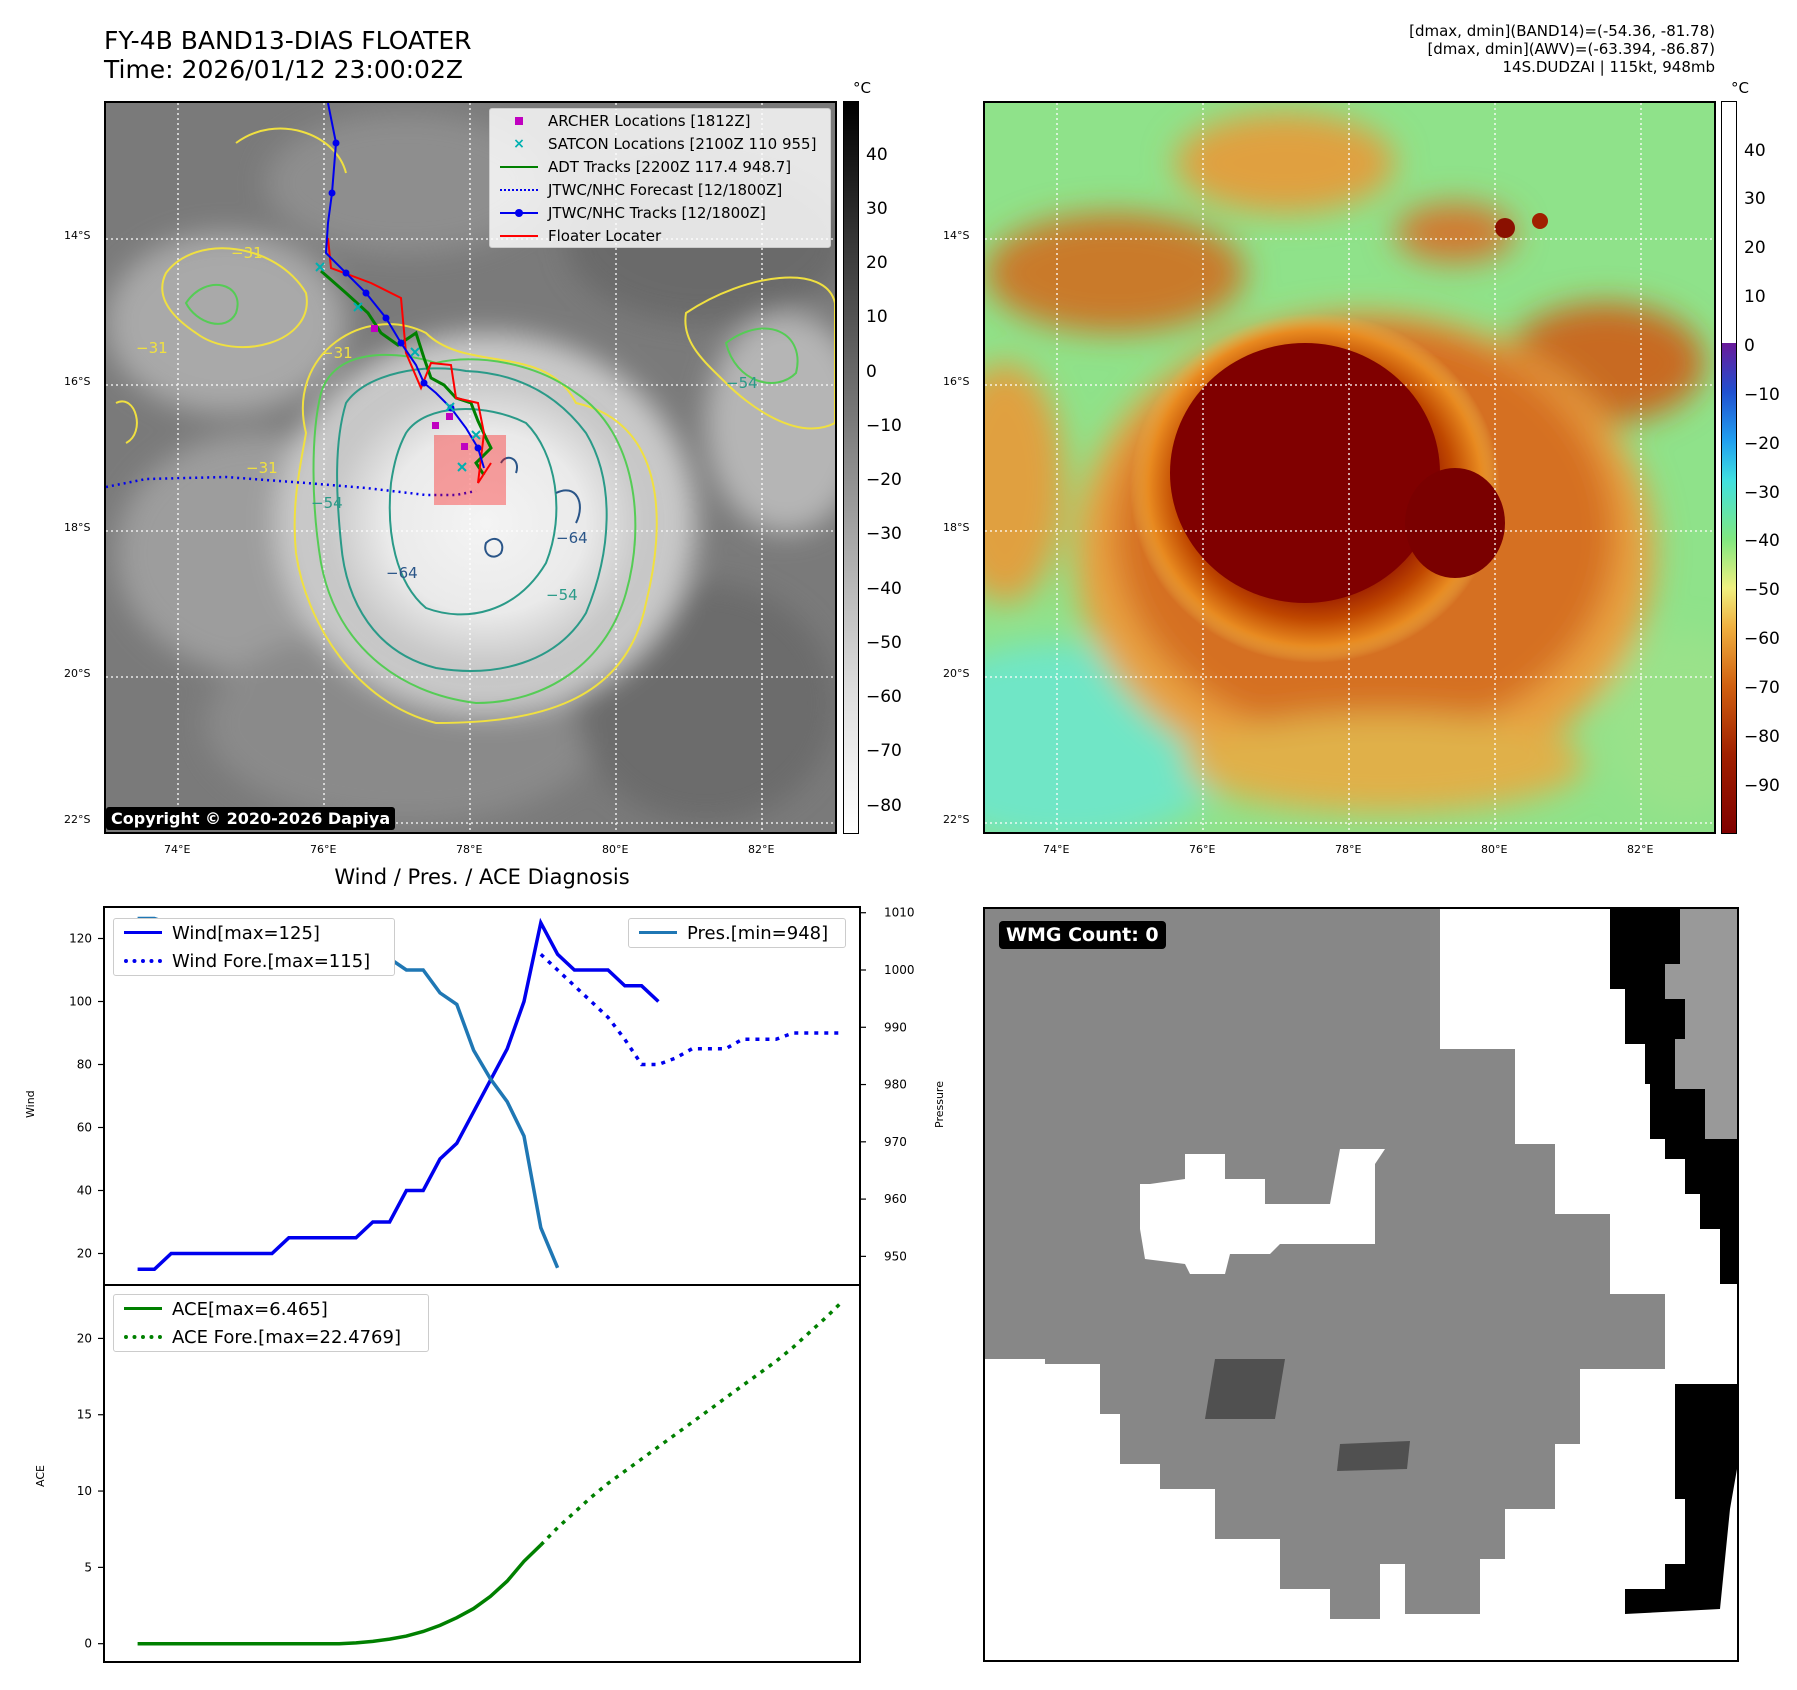 The image size is (1797, 1690). I want to click on legend-pressure: Pres.[min=948], so click(737, 933).